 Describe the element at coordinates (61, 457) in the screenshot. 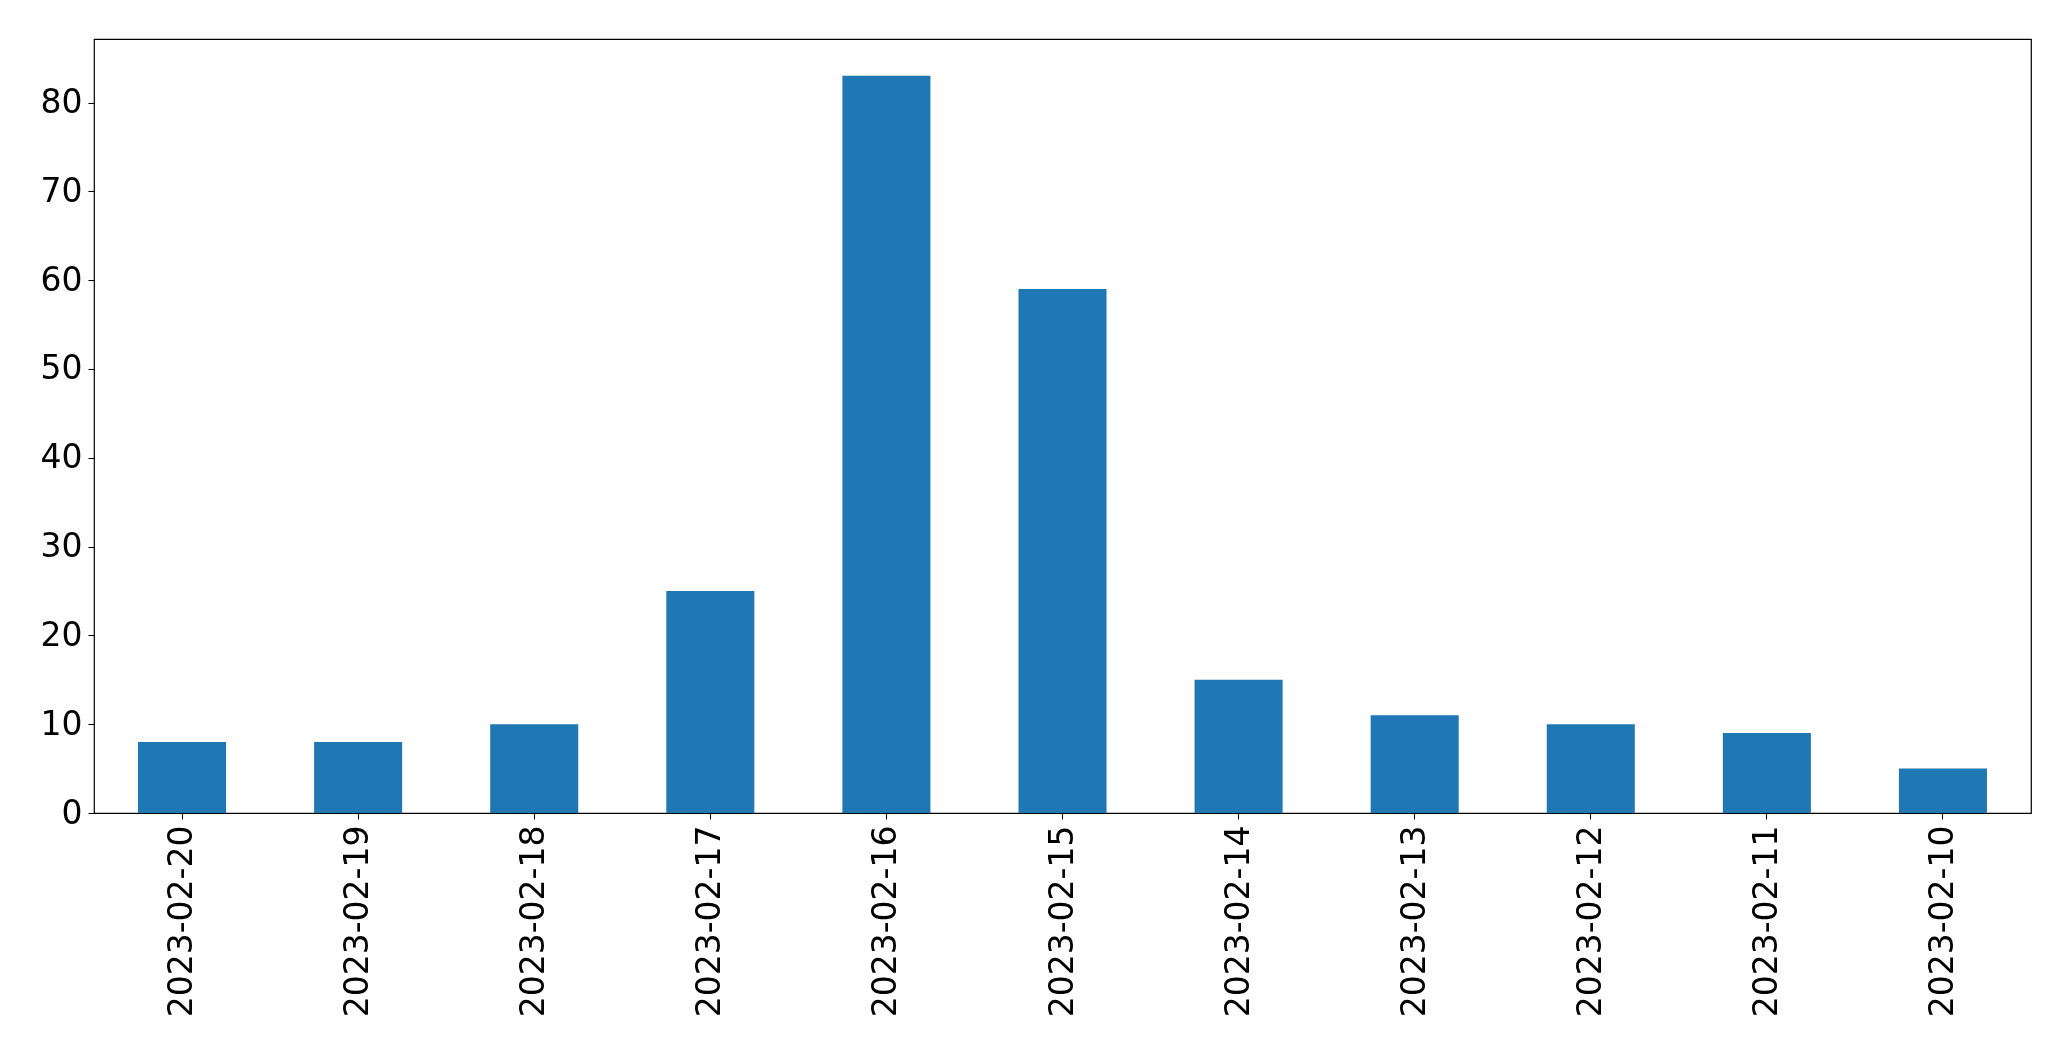

I see `y-tick-label: 40` at that location.